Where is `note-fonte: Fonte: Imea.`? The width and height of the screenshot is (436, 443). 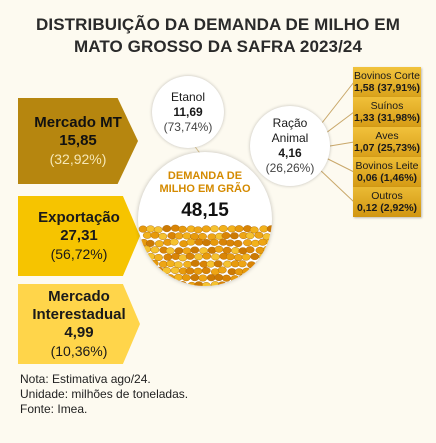 note-fonte: Fonte: Imea. is located at coordinates (54, 409).